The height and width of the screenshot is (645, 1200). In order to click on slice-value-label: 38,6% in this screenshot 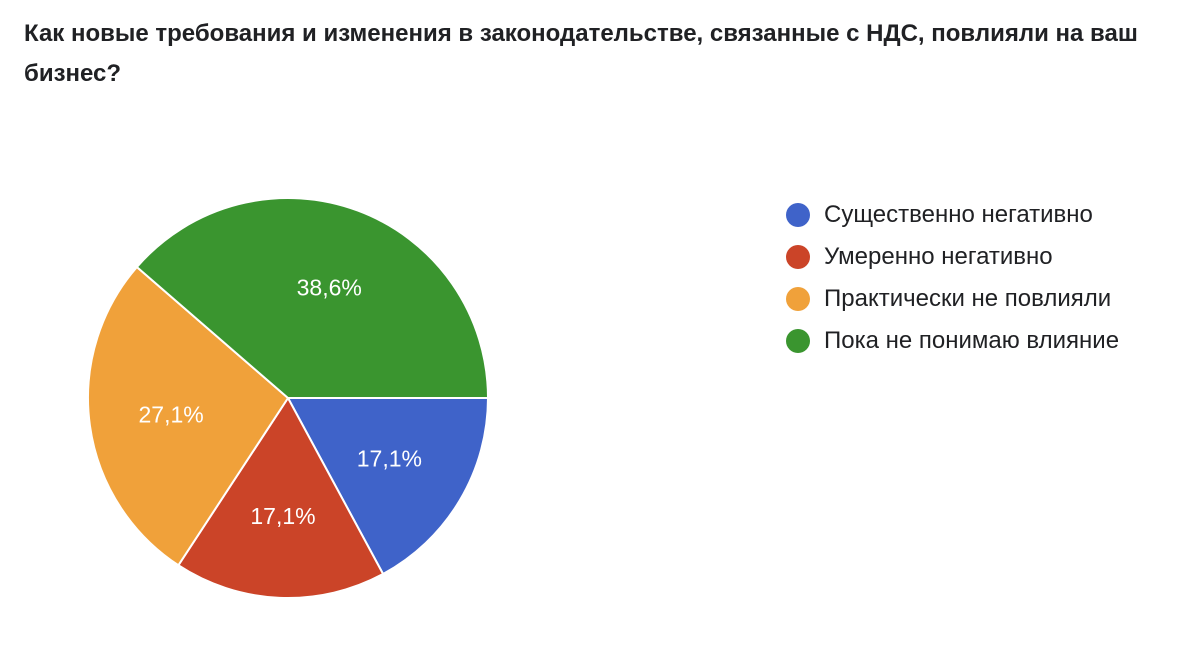, I will do `click(329, 287)`.